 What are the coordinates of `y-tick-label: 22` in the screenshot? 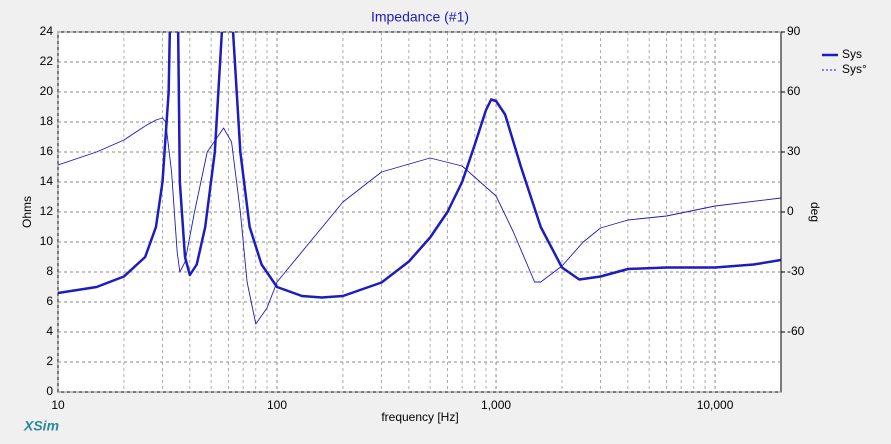 It's located at (47, 61).